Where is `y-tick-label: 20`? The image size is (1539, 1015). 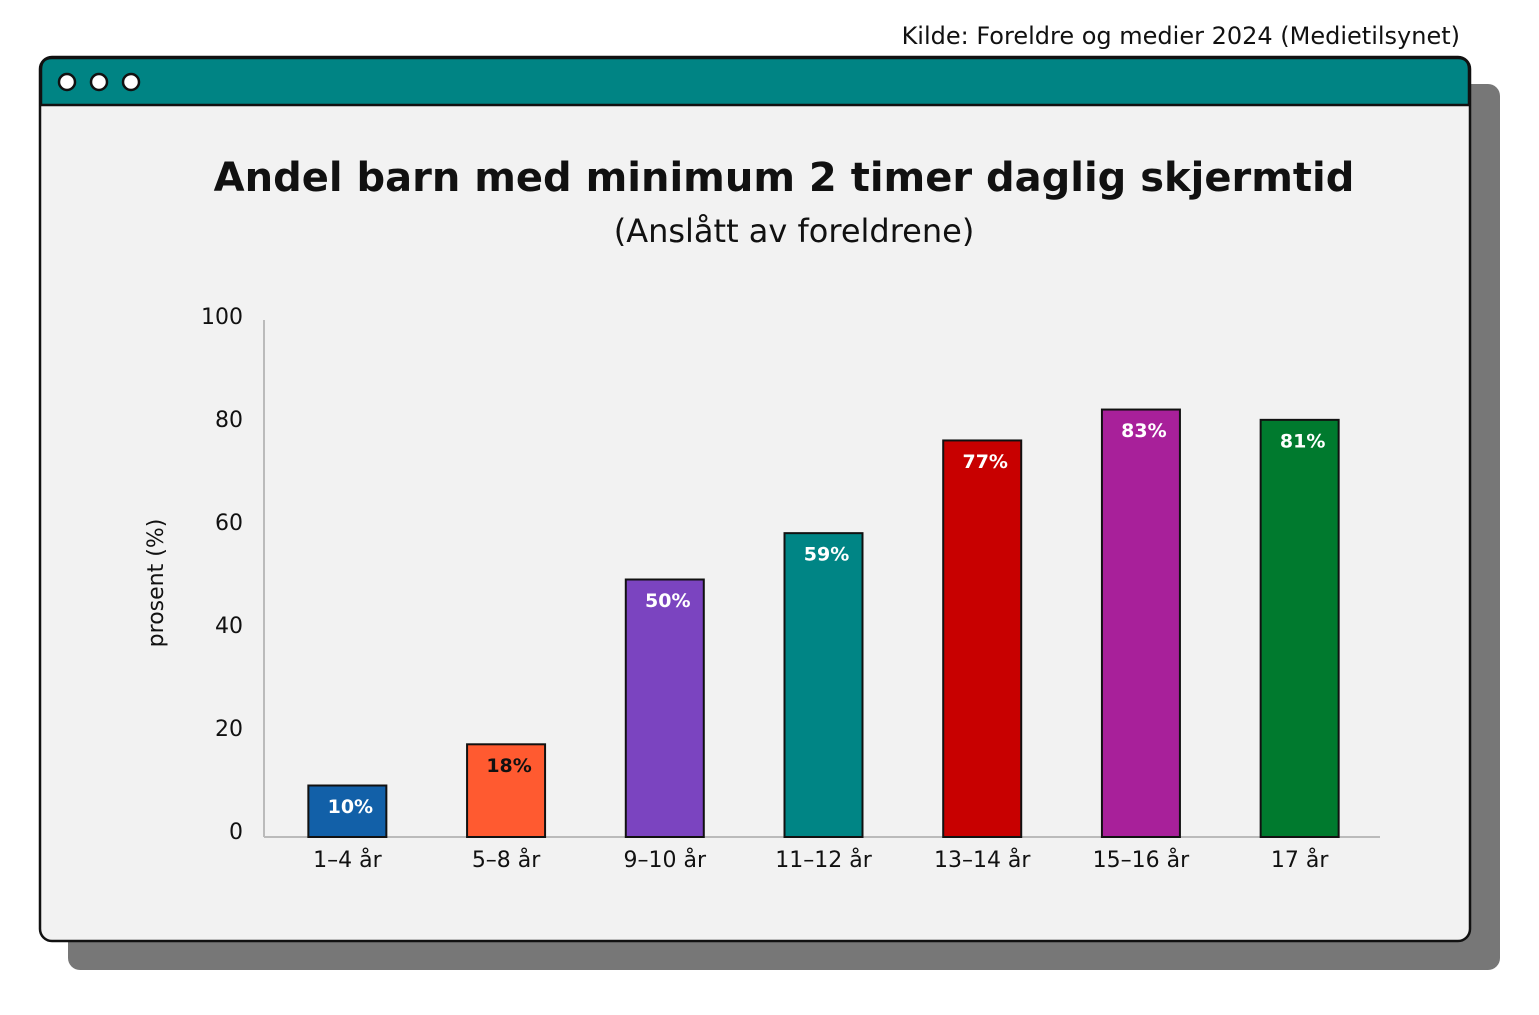 y-tick-label: 20 is located at coordinates (229, 729).